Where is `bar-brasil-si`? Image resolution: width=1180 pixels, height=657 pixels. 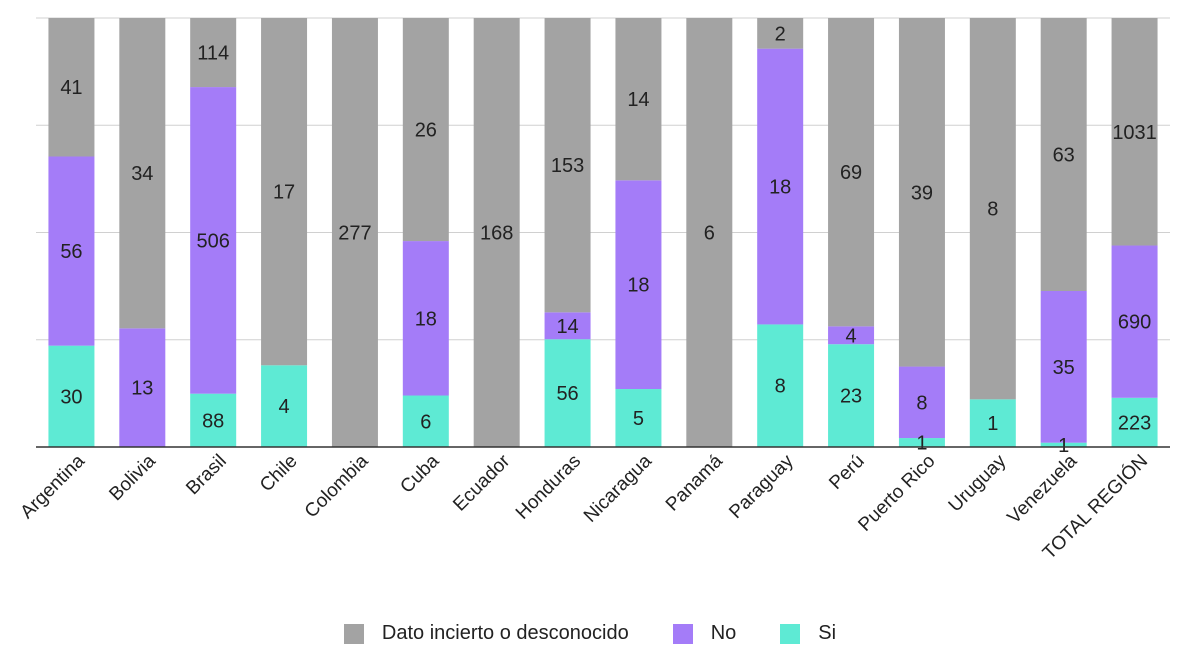 bar-brasil-si is located at coordinates (213, 420).